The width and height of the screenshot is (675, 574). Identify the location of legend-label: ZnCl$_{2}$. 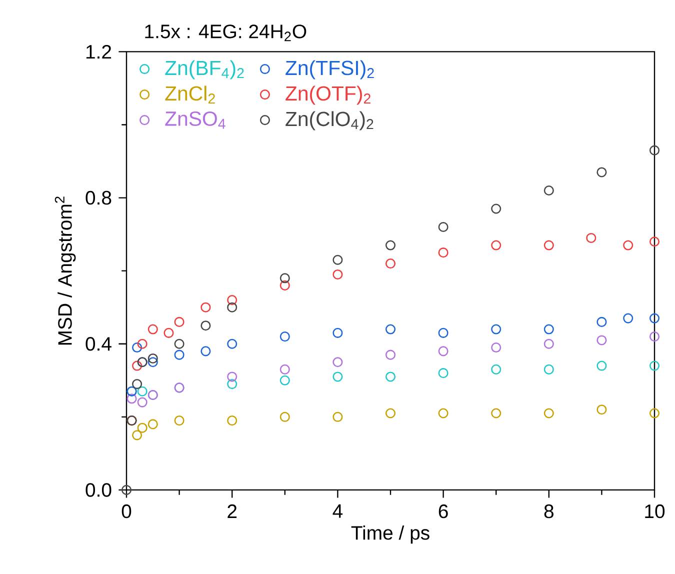
(190, 95).